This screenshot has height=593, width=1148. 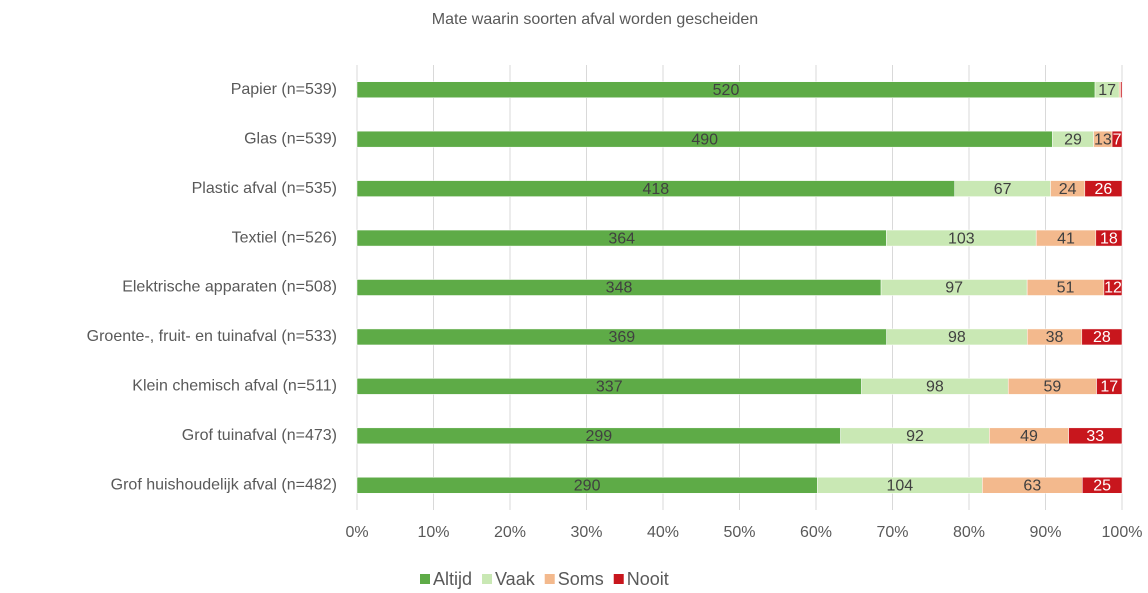 I want to click on x-tick-label: 90%, so click(x=1045, y=532).